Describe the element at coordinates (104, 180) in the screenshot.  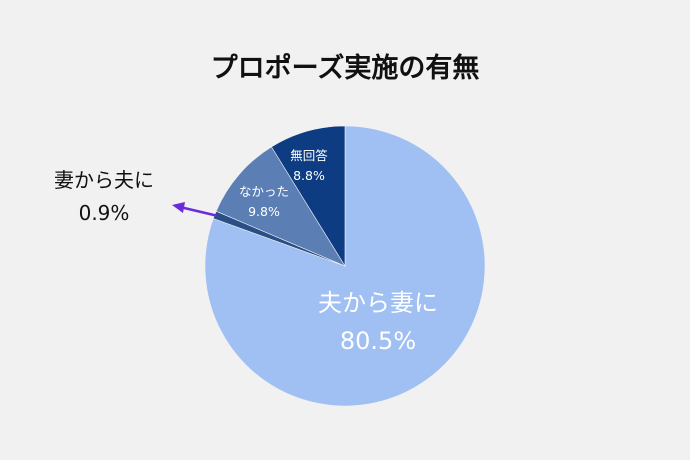
I see `slice-label-wife-to-husband: 妻から夫に` at that location.